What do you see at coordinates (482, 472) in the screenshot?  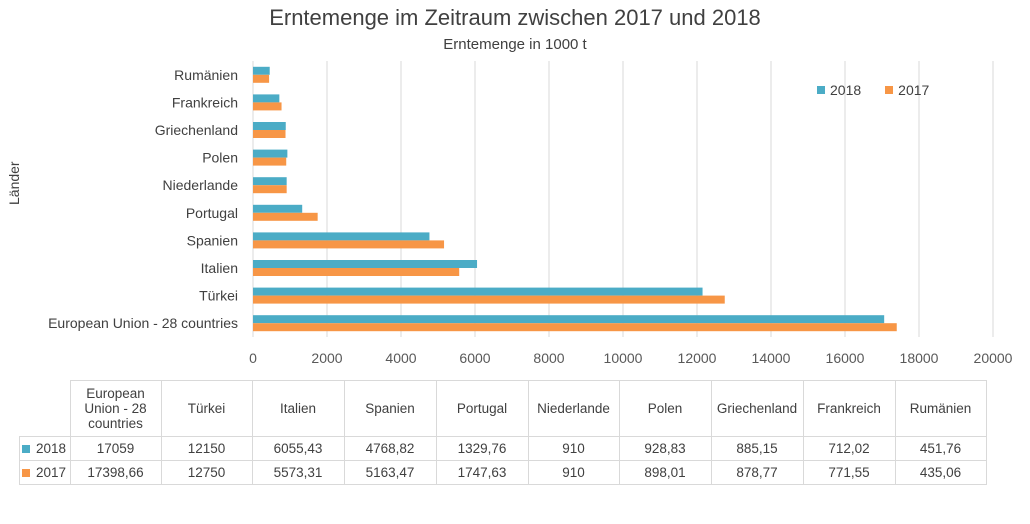 I see `data-table-cell: 1747,63` at bounding box center [482, 472].